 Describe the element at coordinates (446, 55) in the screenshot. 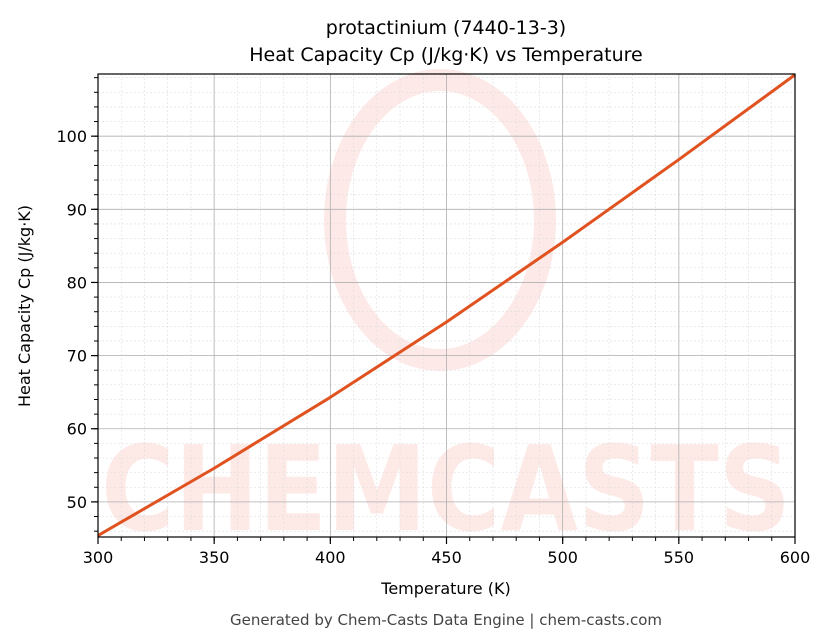

I see `chart-subtitle: Heat Capacity Cp (J/kg·K) vs Temperature` at that location.